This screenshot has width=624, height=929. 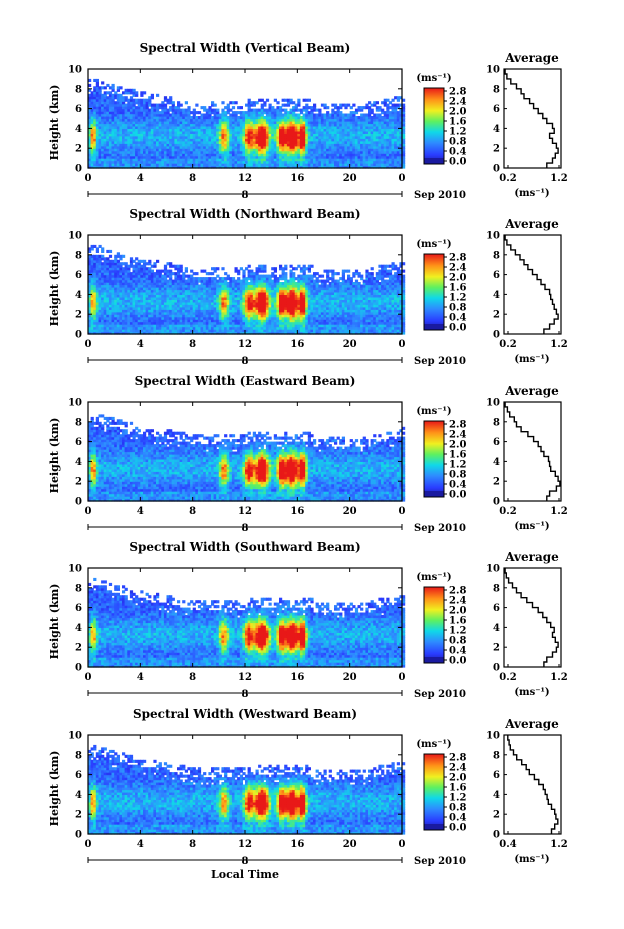 What do you see at coordinates (75, 70) in the screenshot?
I see `y-tick-label: 10` at bounding box center [75, 70].